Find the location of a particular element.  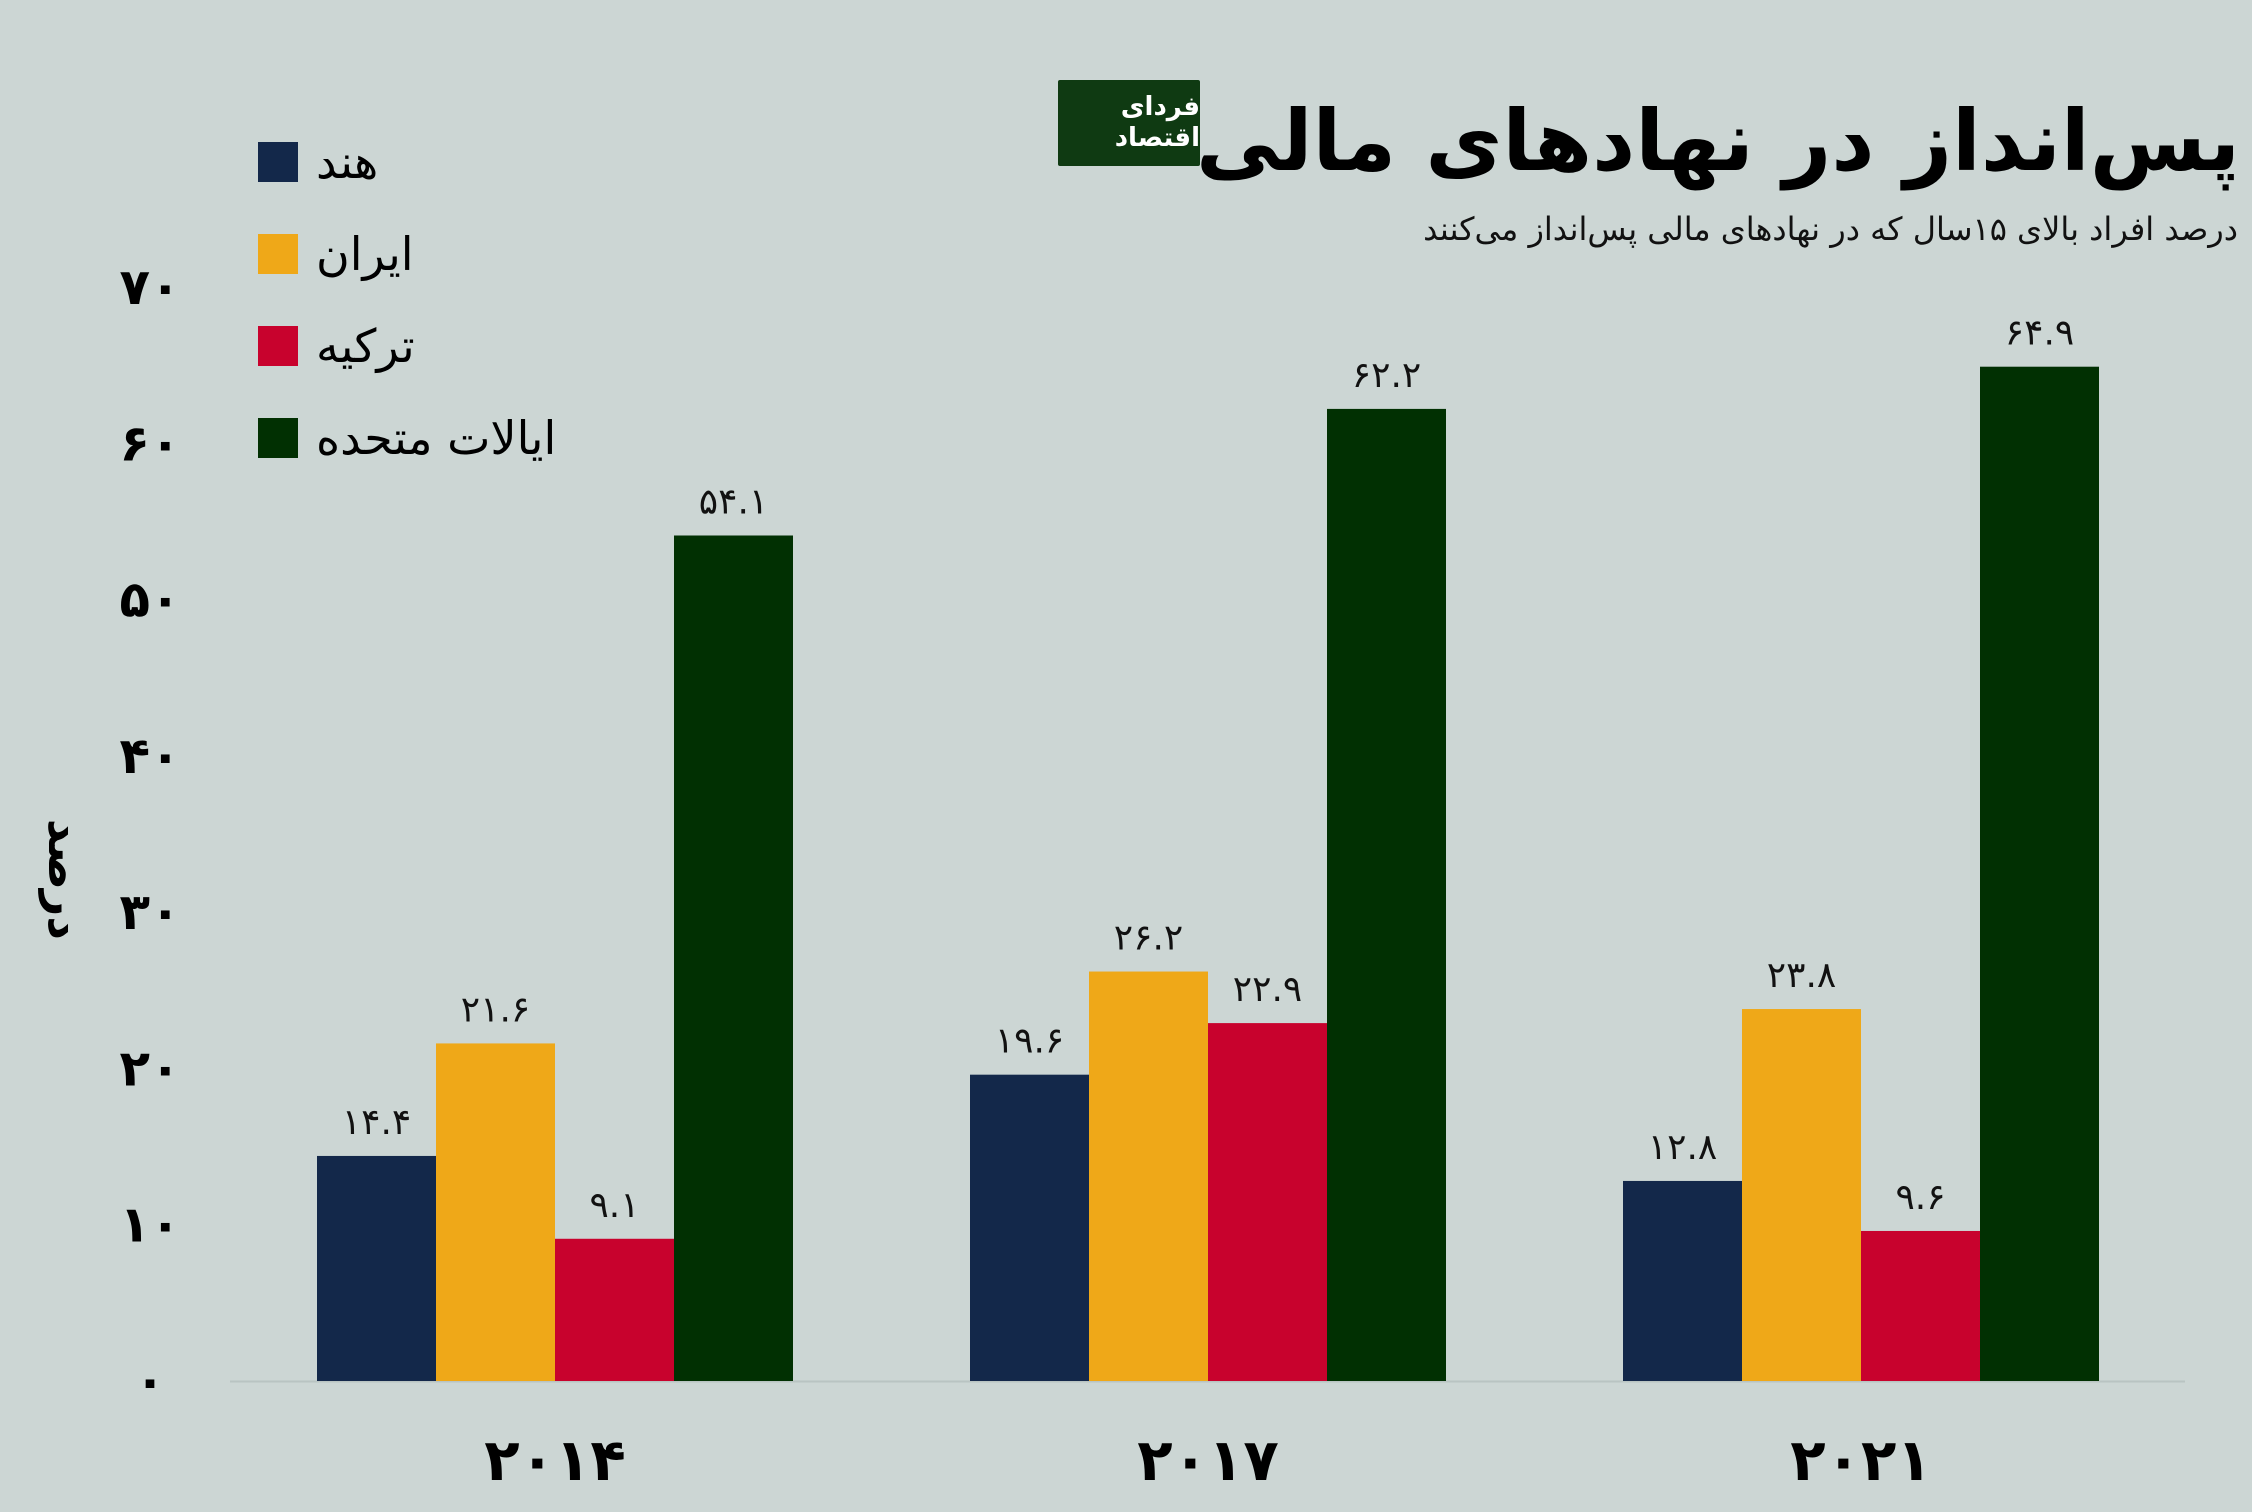

y-tick-label: ۰ is located at coordinates (150, 1381).